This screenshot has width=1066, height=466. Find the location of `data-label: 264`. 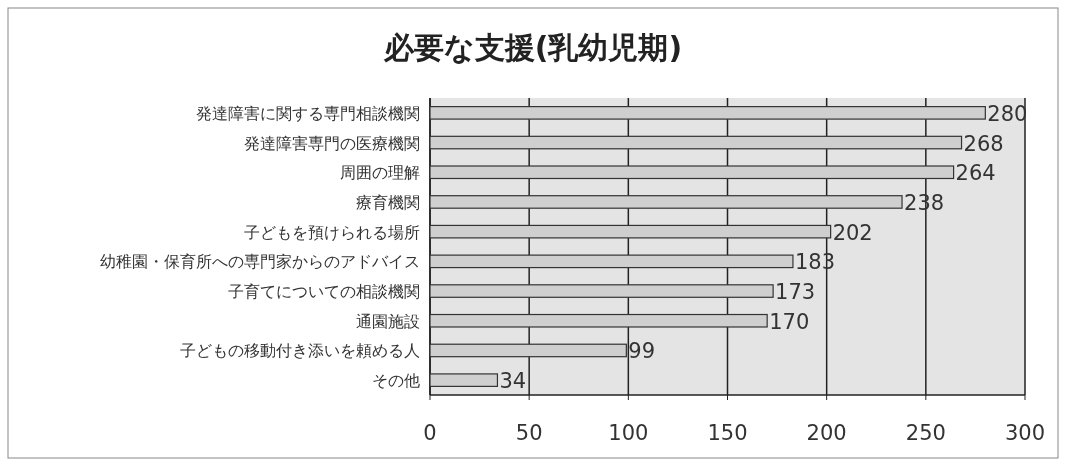

data-label: 264 is located at coordinates (975, 173).